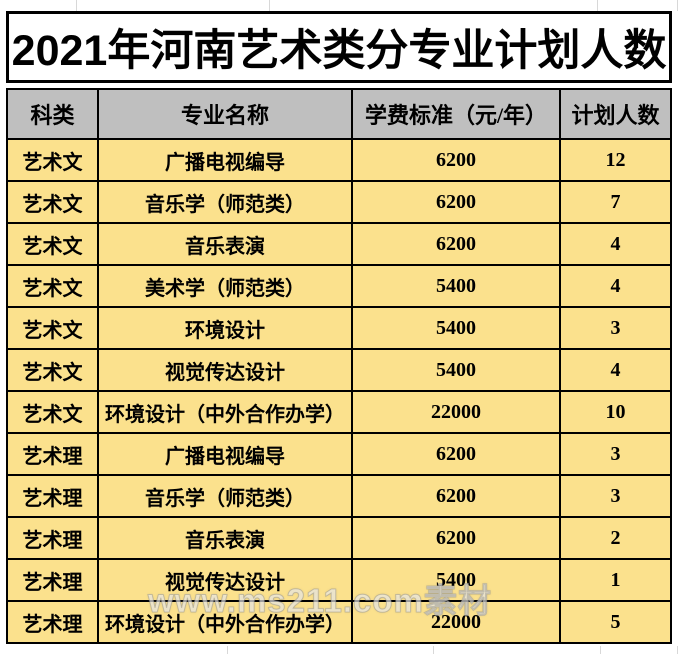 The image size is (682, 654). What do you see at coordinates (615, 115) in the screenshot?
I see `col-header-plan: 计划人数` at bounding box center [615, 115].